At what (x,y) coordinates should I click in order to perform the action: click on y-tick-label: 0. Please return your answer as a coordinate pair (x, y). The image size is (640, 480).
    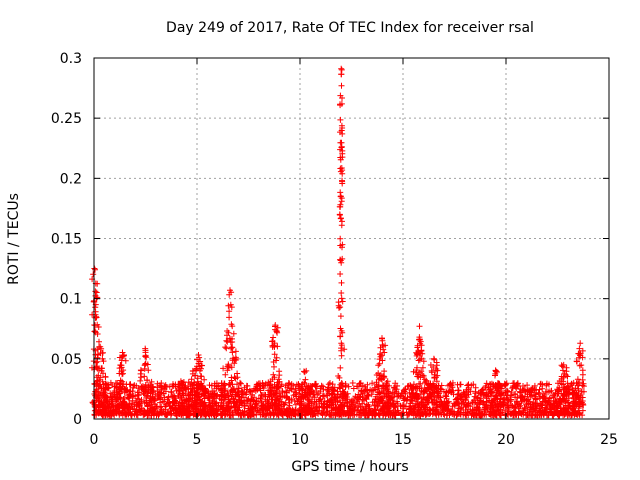
    Looking at the image, I should click on (77, 420).